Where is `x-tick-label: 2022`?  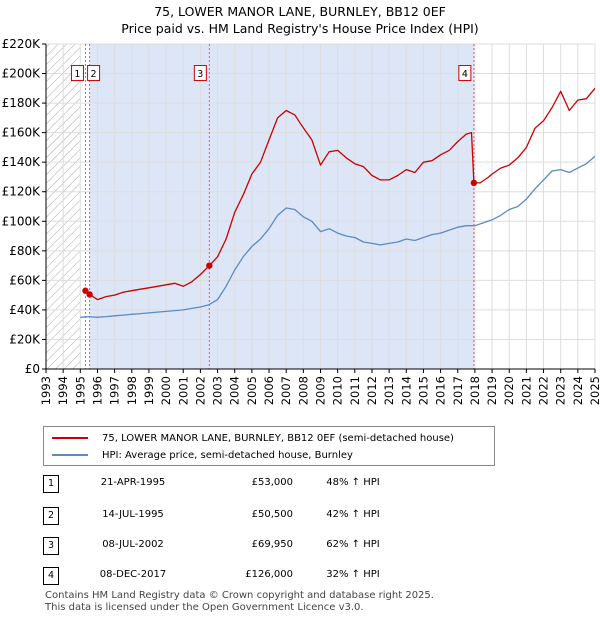
x-tick-label: 2022 is located at coordinates (544, 390).